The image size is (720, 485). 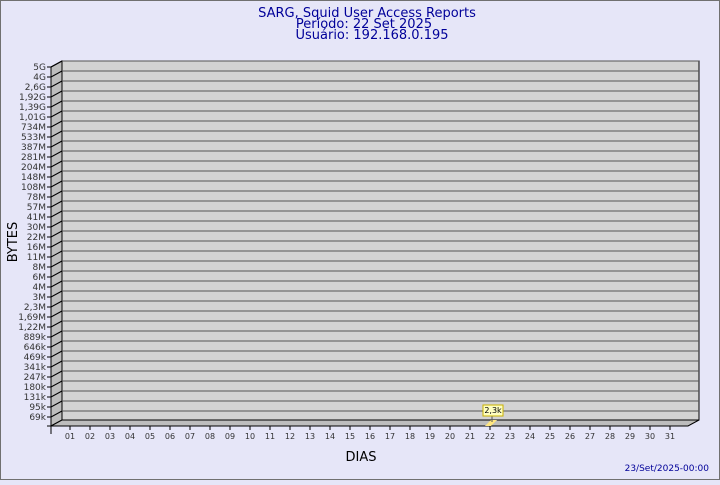 I want to click on y-tick-label: 469k, so click(x=35, y=358).